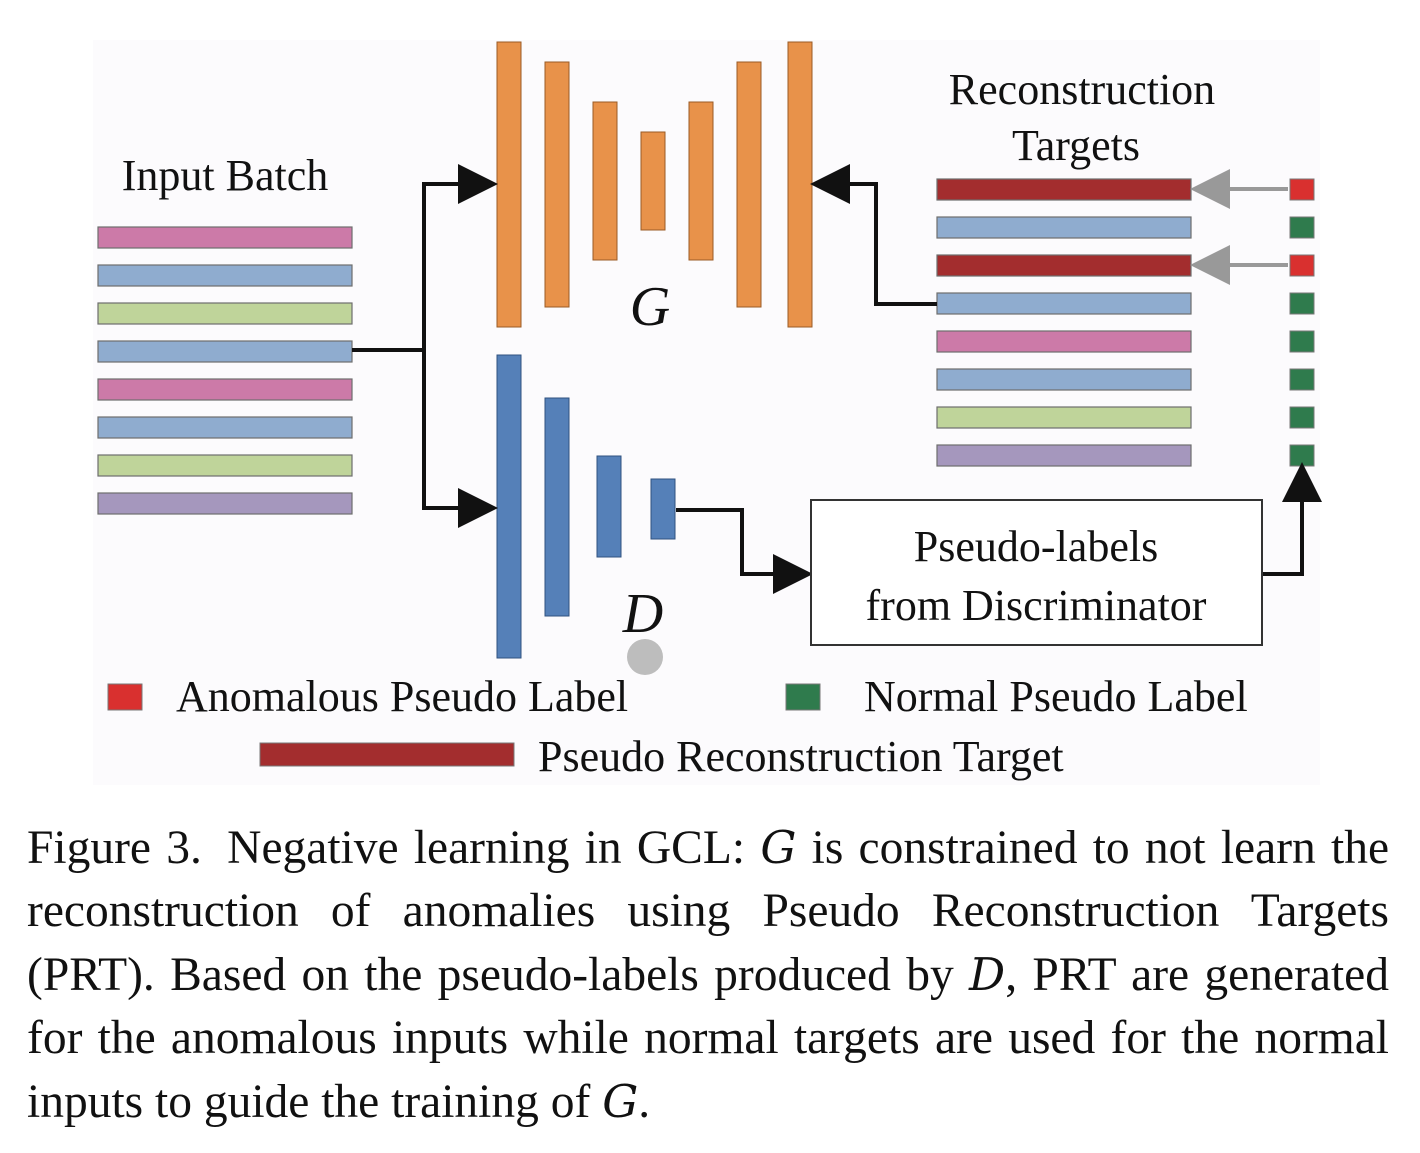  What do you see at coordinates (1302, 322) in the screenshot?
I see `pseudo-label-squares` at bounding box center [1302, 322].